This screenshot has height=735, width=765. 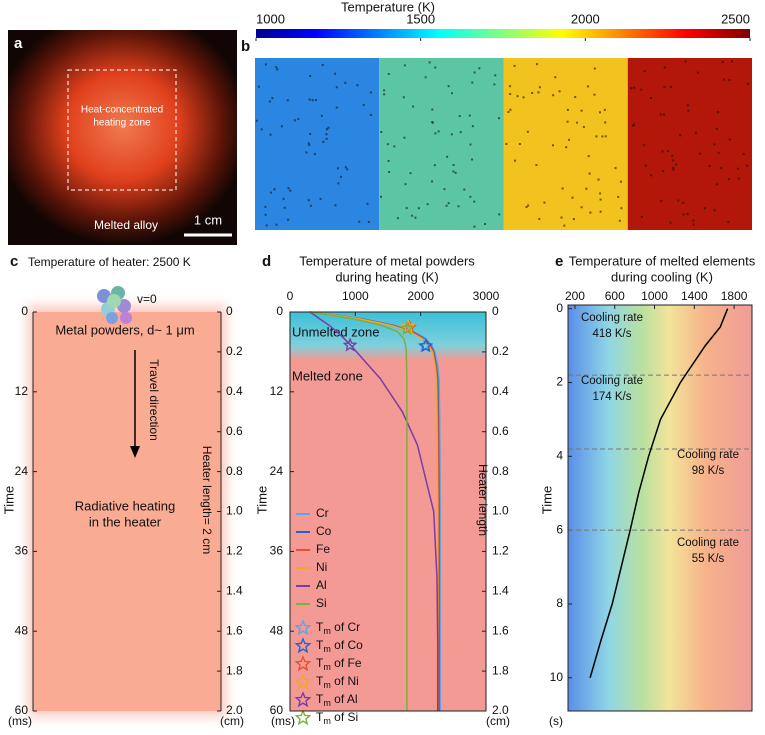 What do you see at coordinates (557, 677) in the screenshot?
I see `y-tick-label: 10` at bounding box center [557, 677].